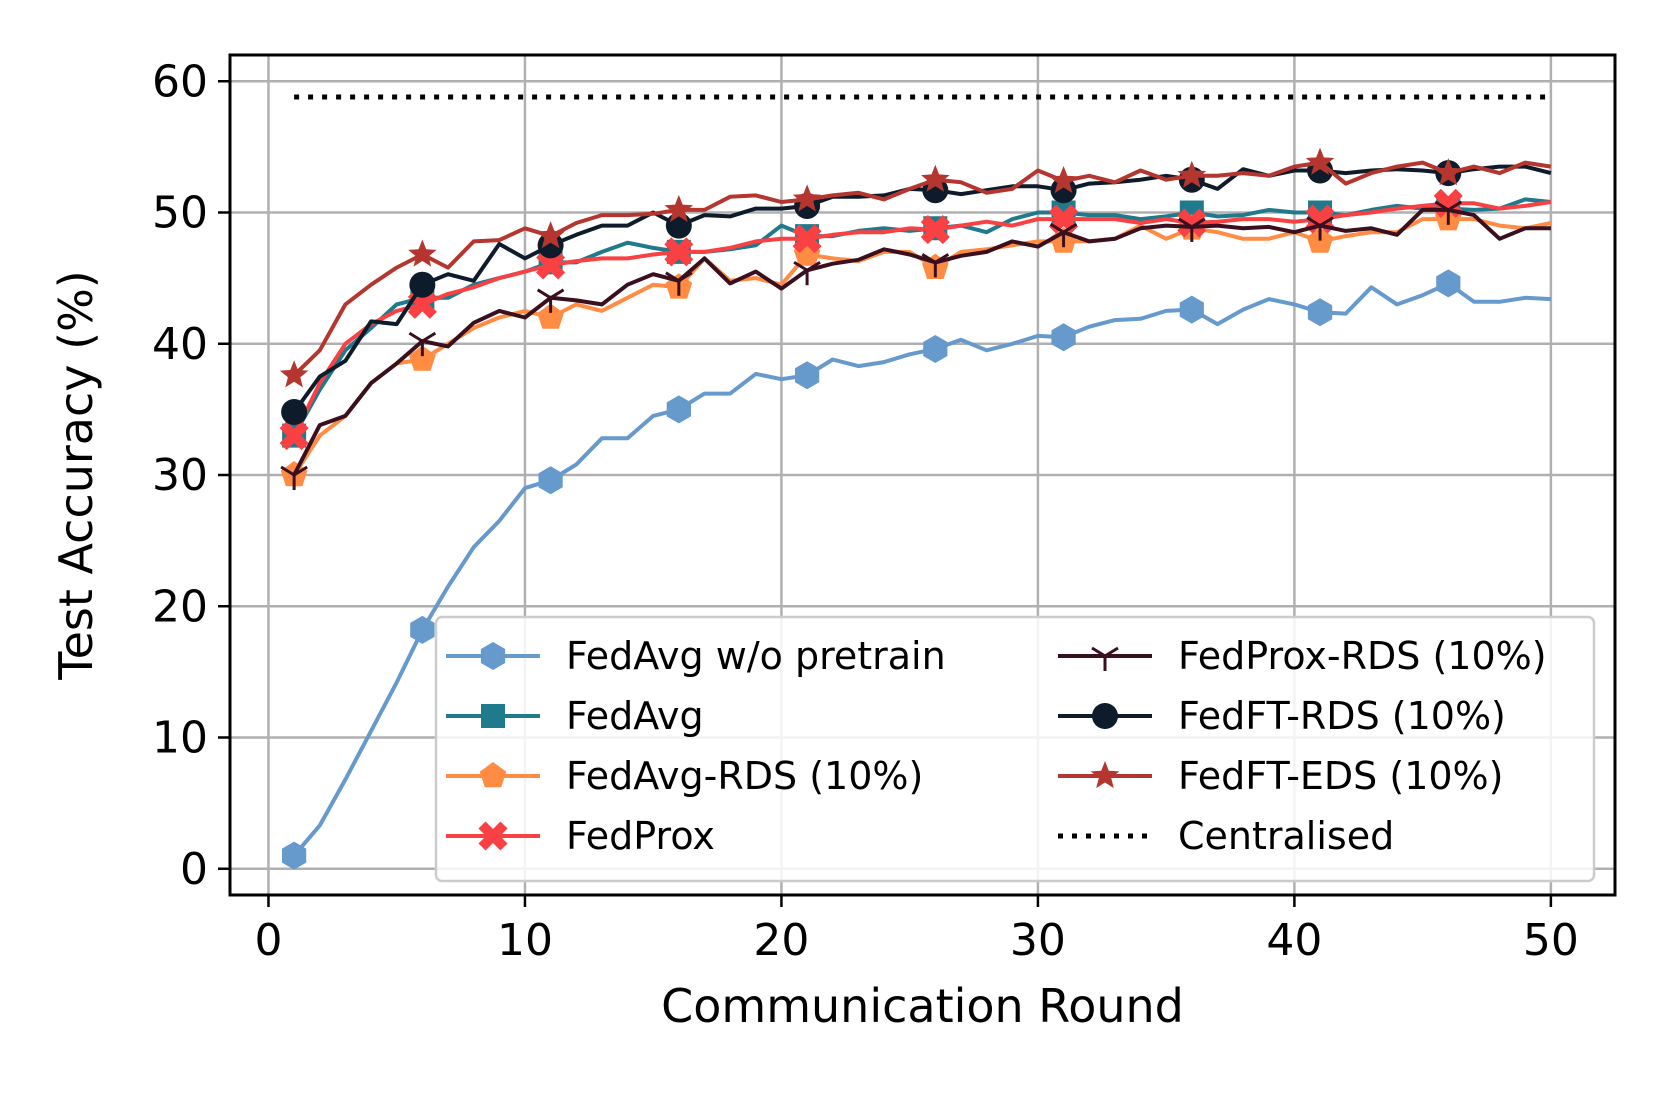  What do you see at coordinates (180, 475) in the screenshot?
I see `y-tick-label: 30` at bounding box center [180, 475].